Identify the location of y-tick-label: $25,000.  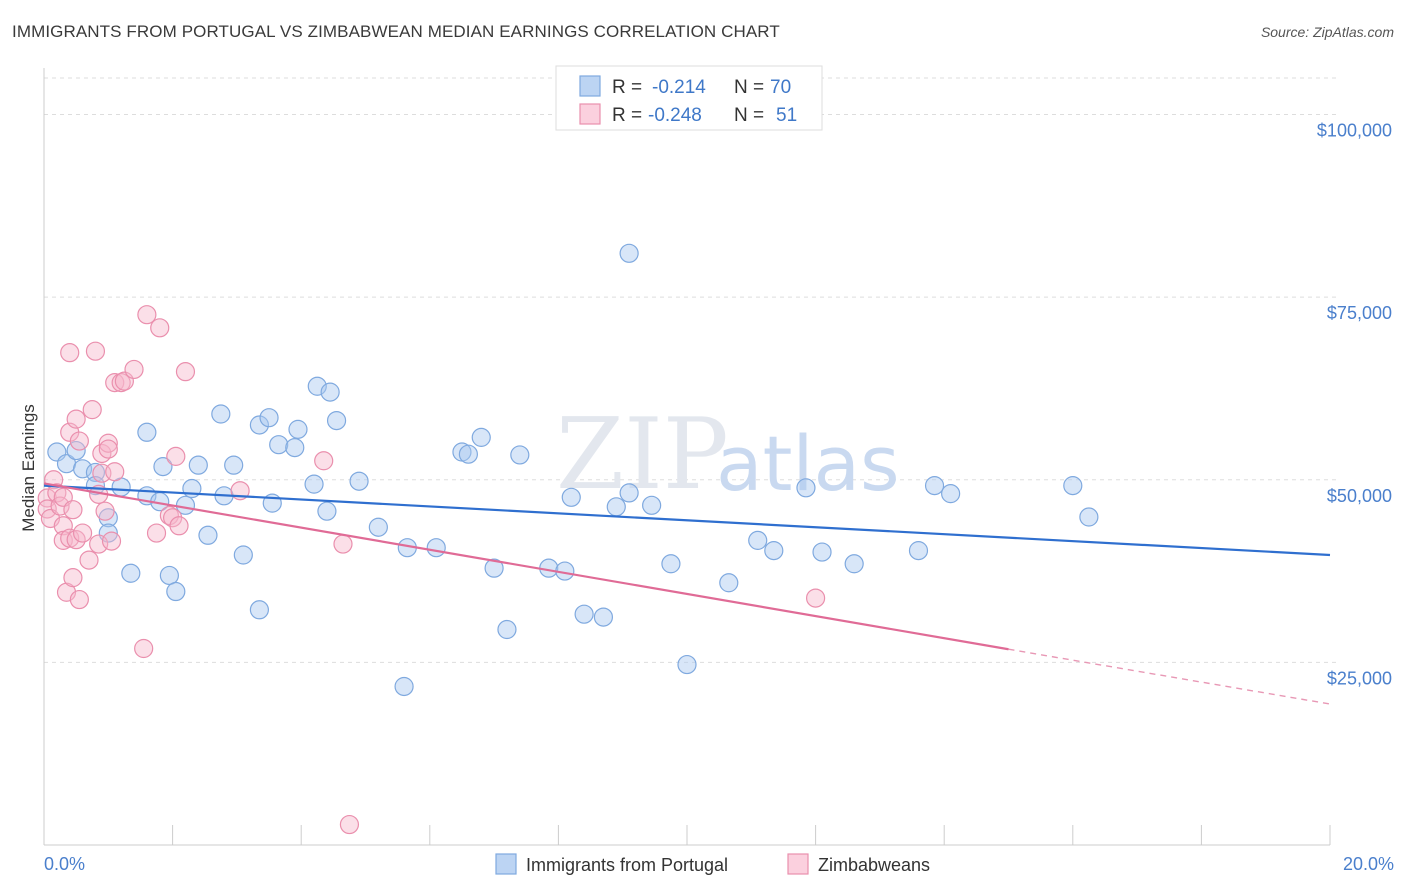
(1359, 678).